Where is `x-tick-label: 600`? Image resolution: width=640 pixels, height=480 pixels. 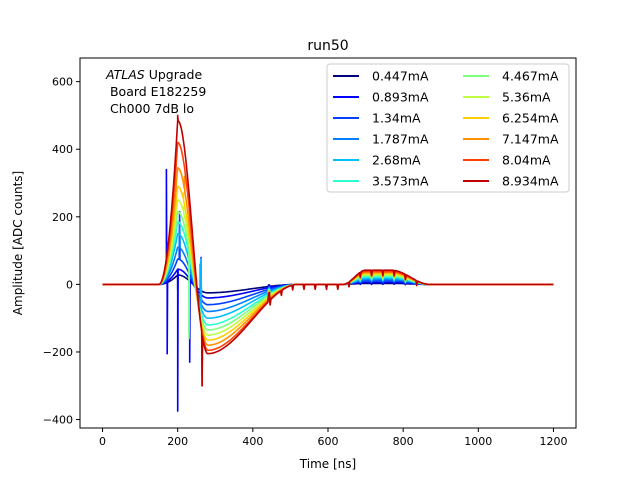 x-tick-label: 600 is located at coordinates (328, 441).